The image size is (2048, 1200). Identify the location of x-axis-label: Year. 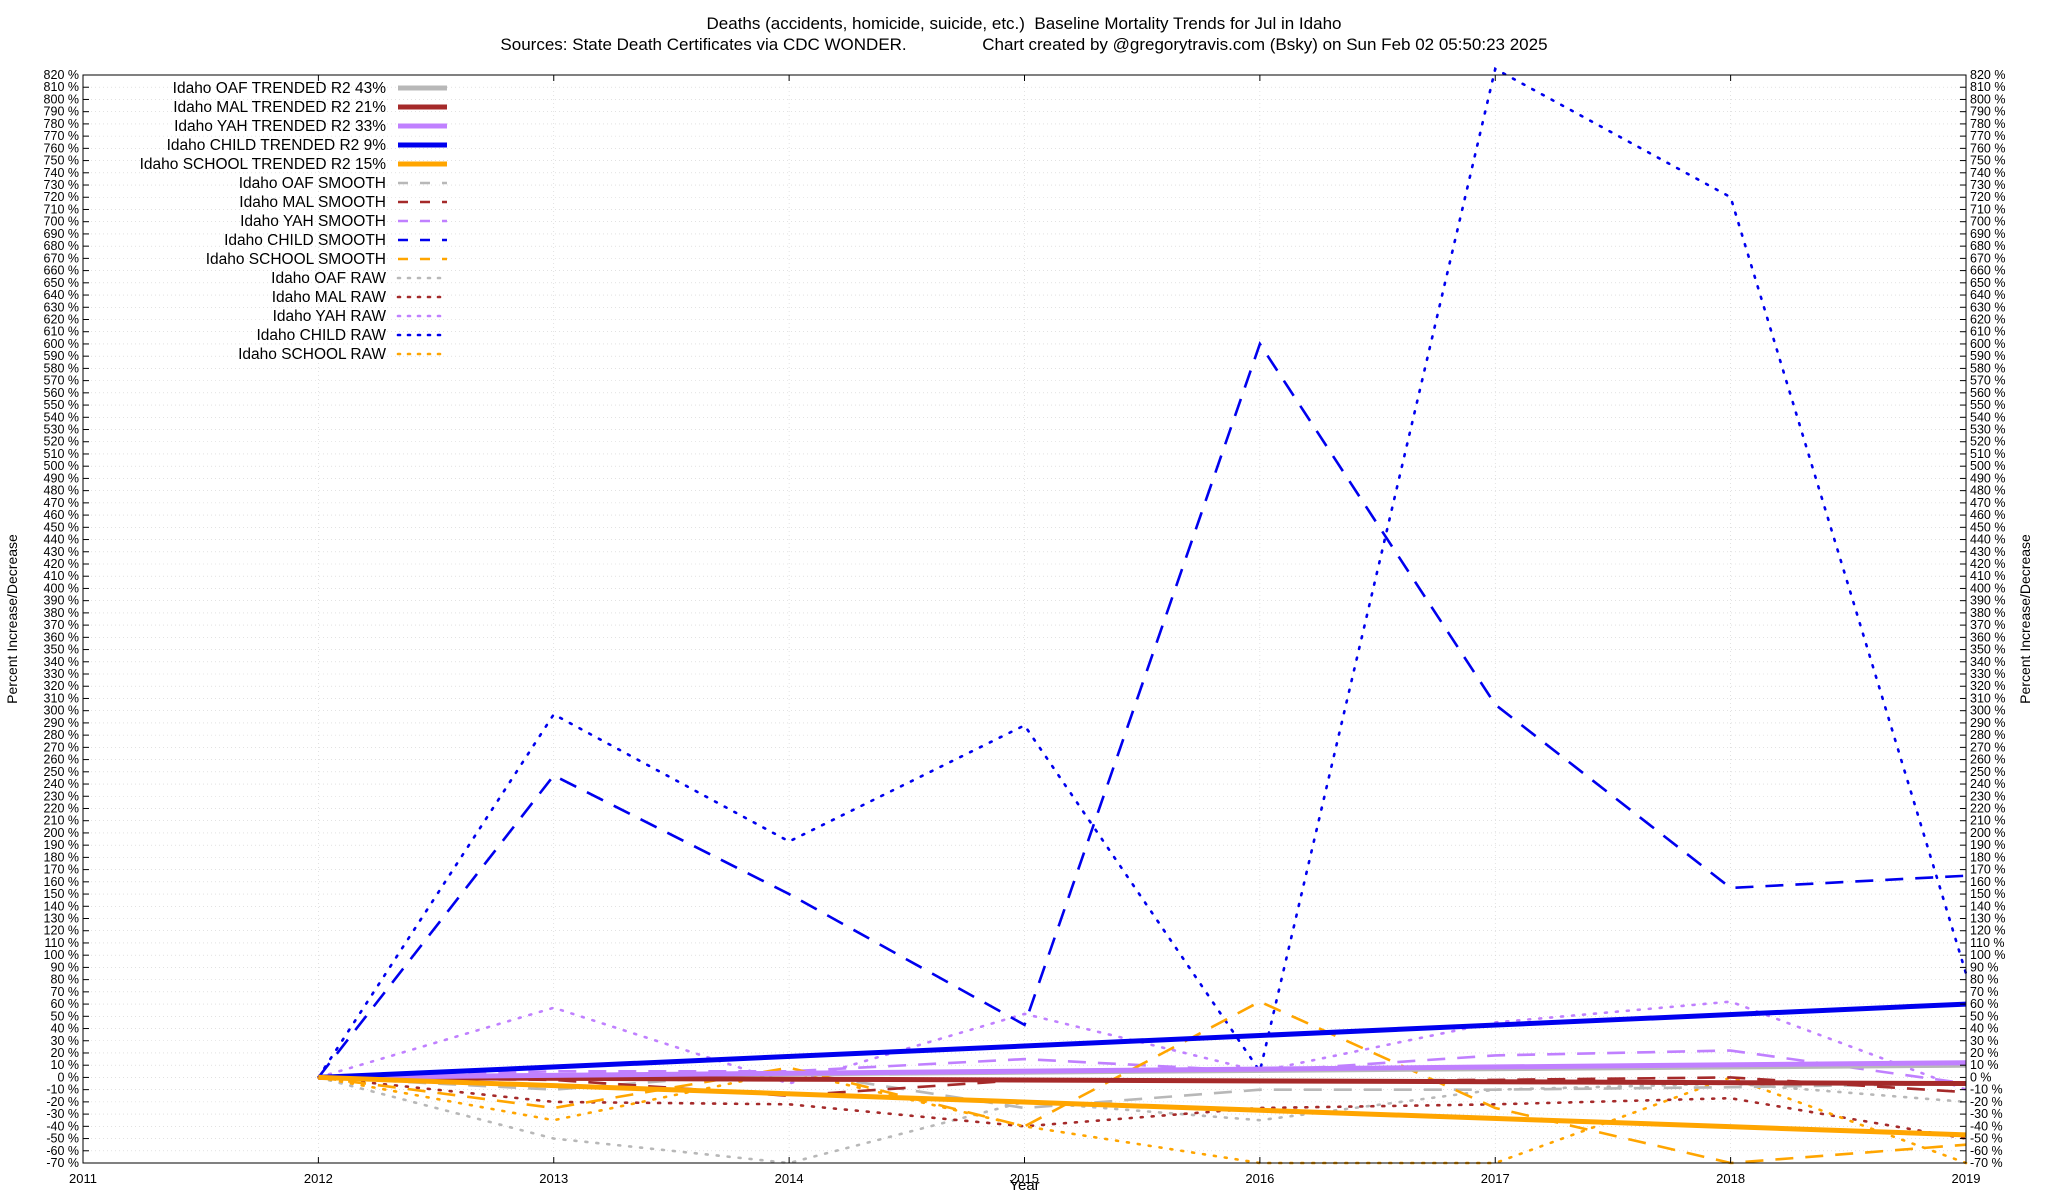
(1024, 1185).